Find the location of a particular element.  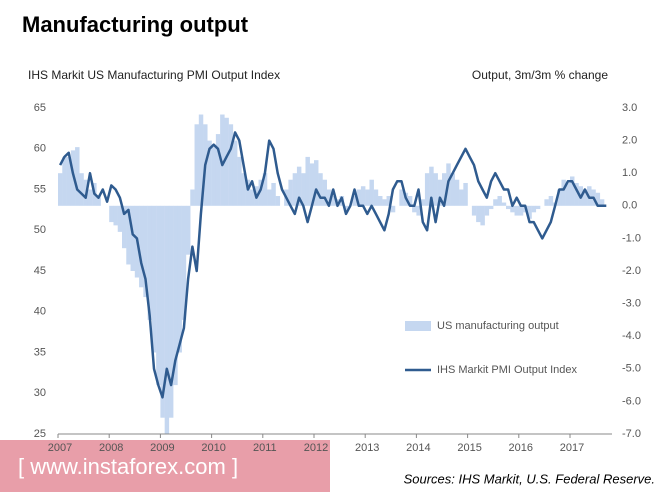

y2-tick-label: -7.0 is located at coordinates (631, 434).